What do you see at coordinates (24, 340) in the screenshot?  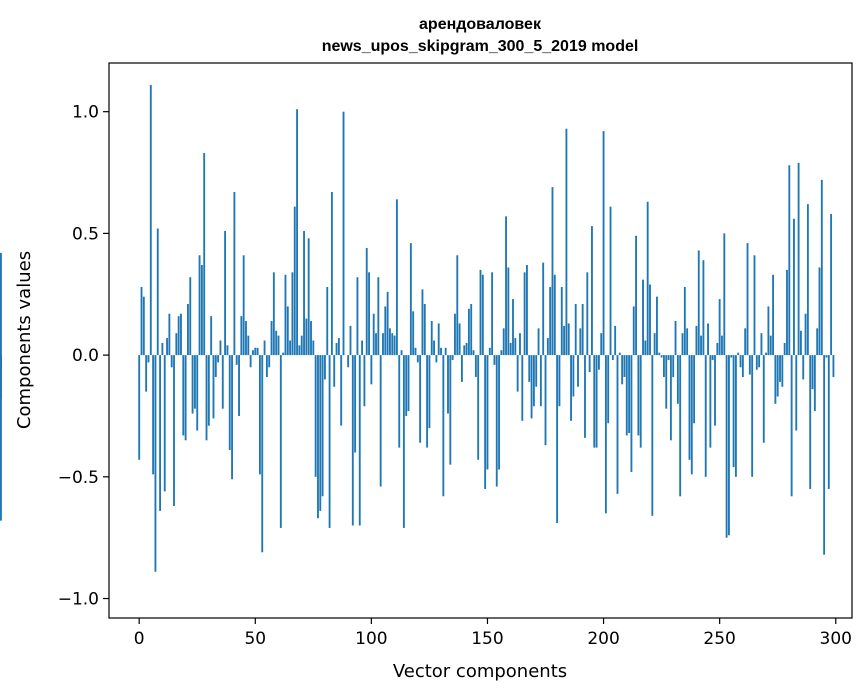 I see `y-axis-label: Components values` at bounding box center [24, 340].